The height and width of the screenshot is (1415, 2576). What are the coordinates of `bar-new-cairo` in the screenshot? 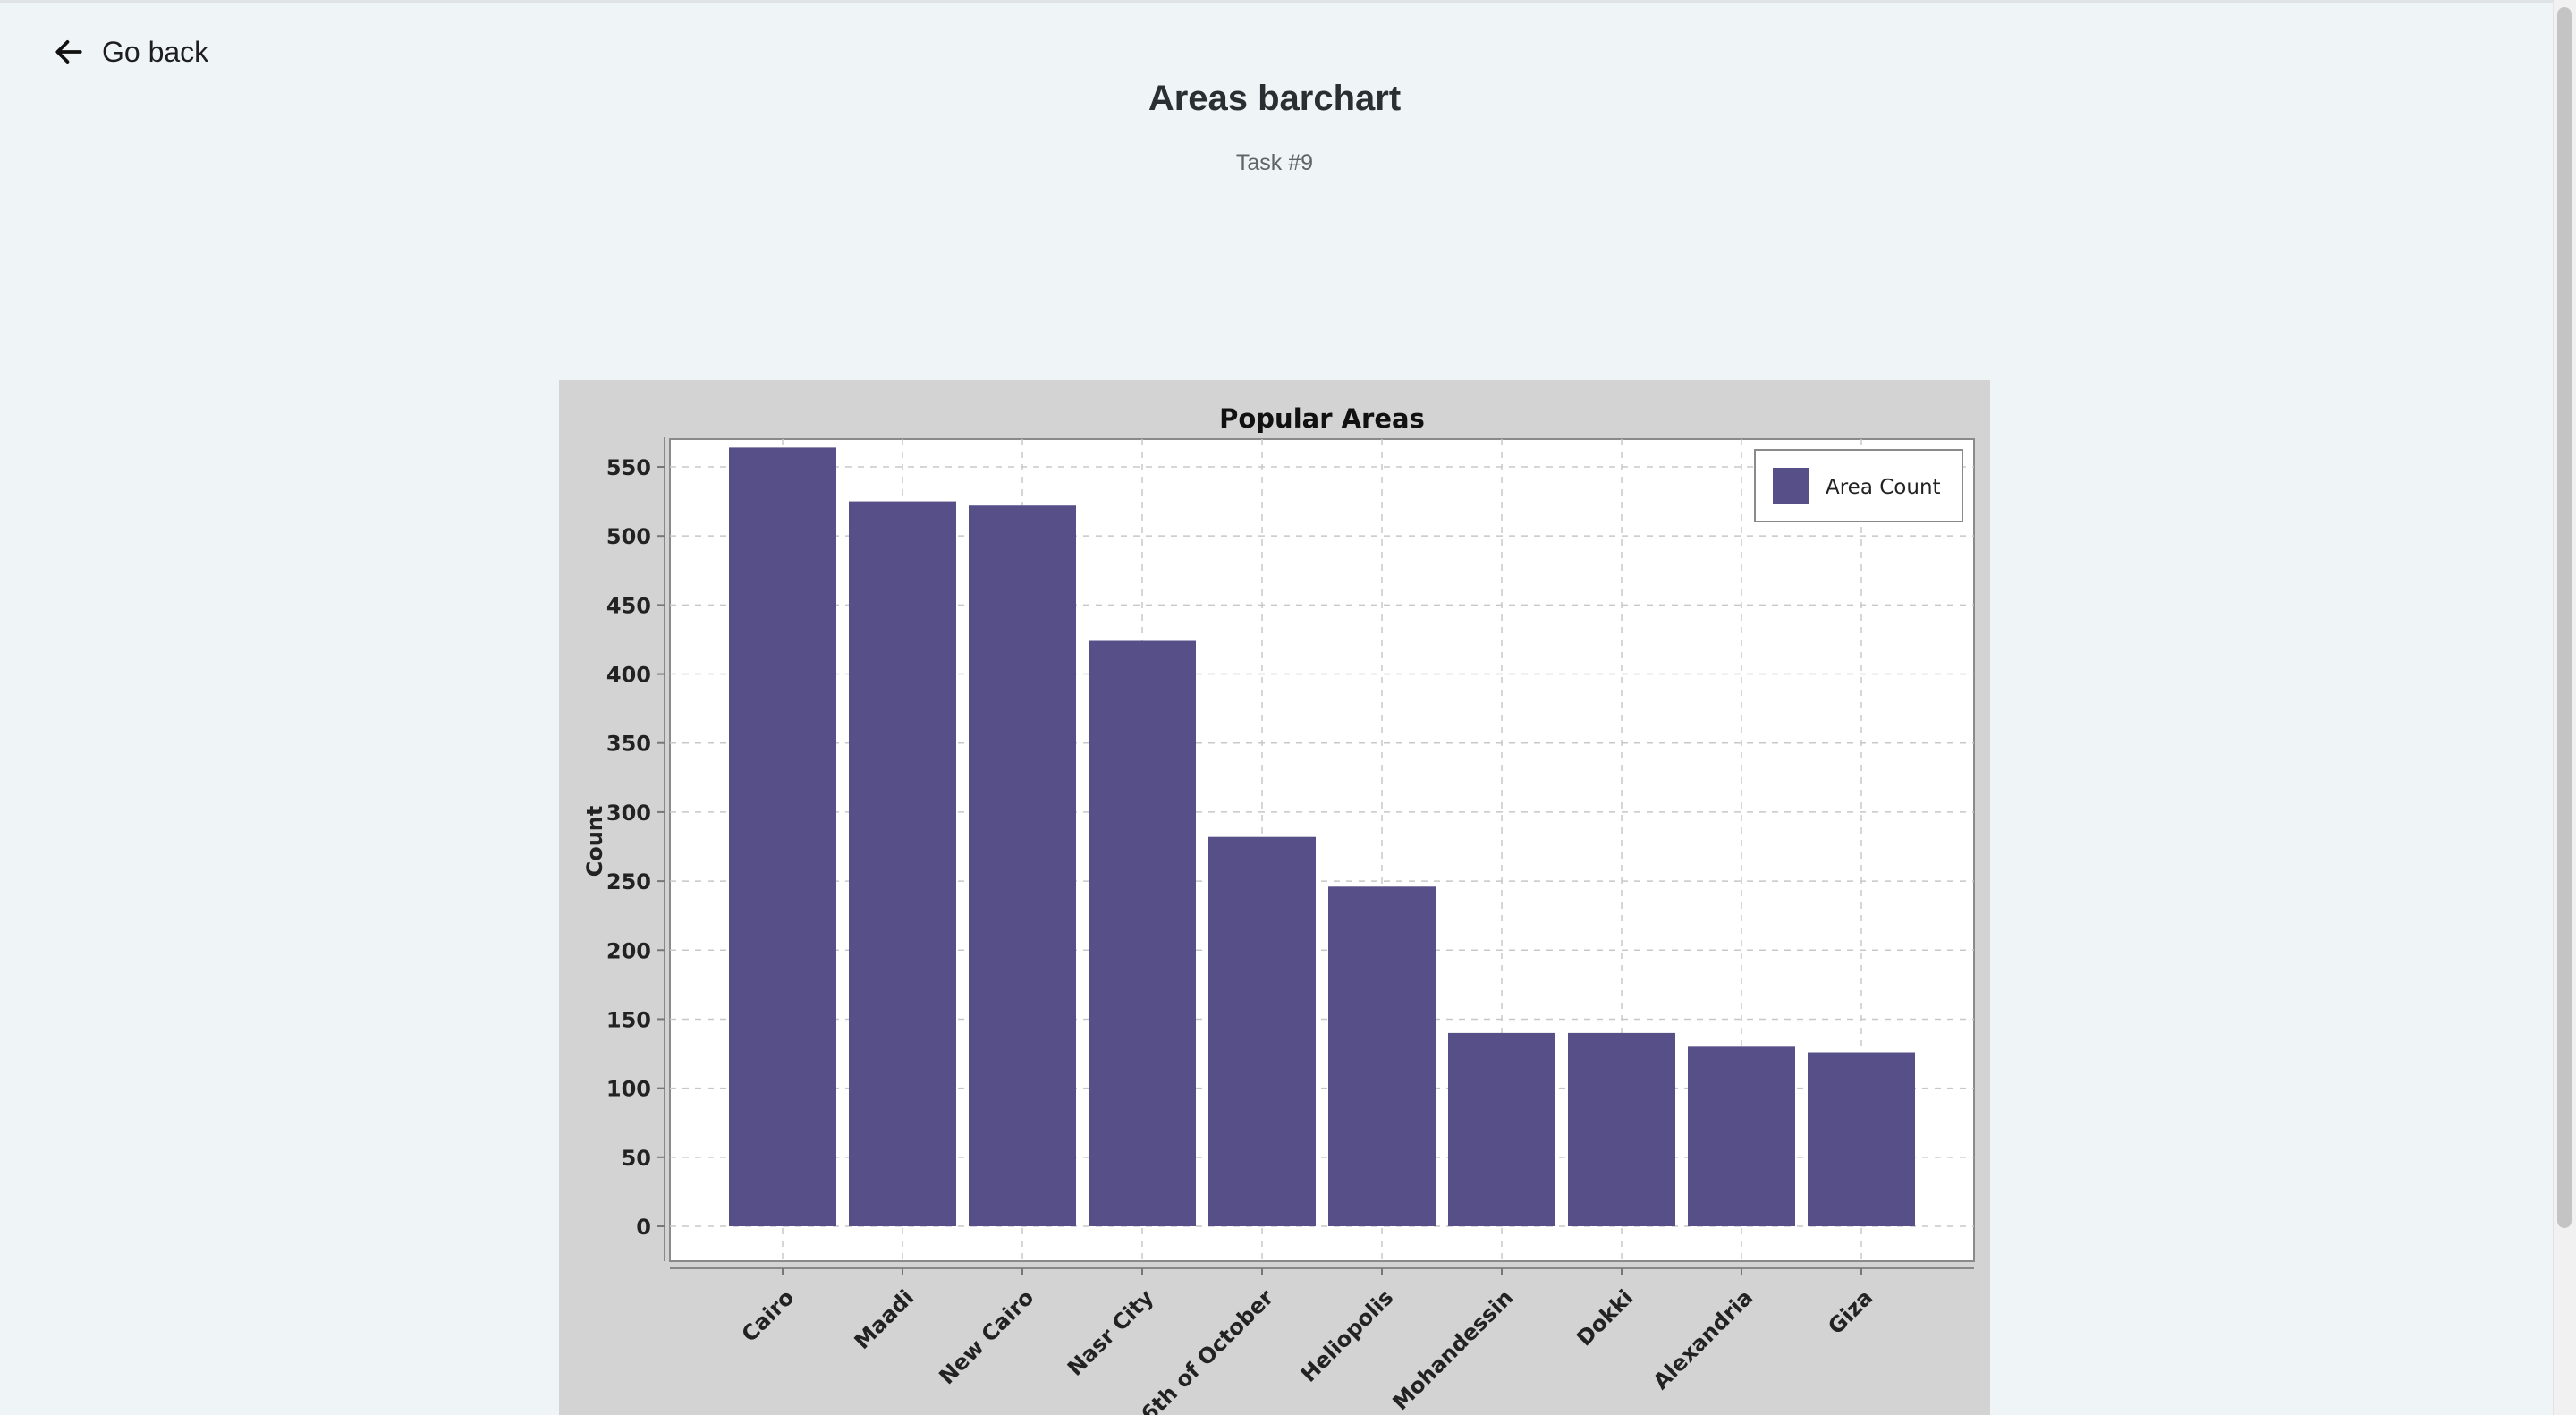 It's located at (1022, 866).